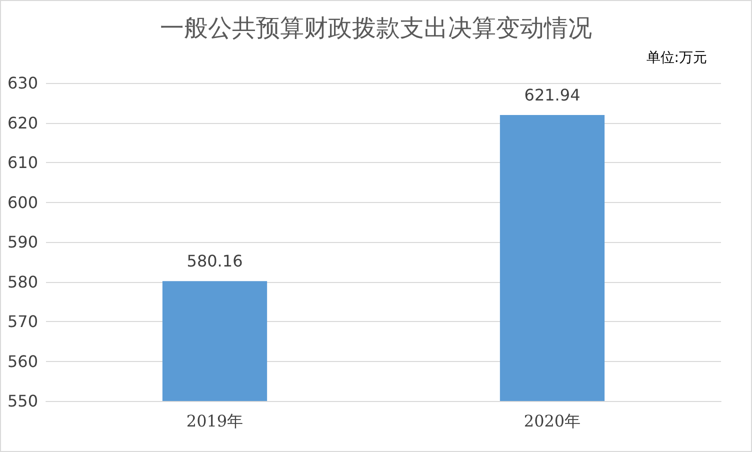 This screenshot has height=452, width=752. Describe the element at coordinates (22, 321) in the screenshot. I see `y-tick-label: 570` at that location.